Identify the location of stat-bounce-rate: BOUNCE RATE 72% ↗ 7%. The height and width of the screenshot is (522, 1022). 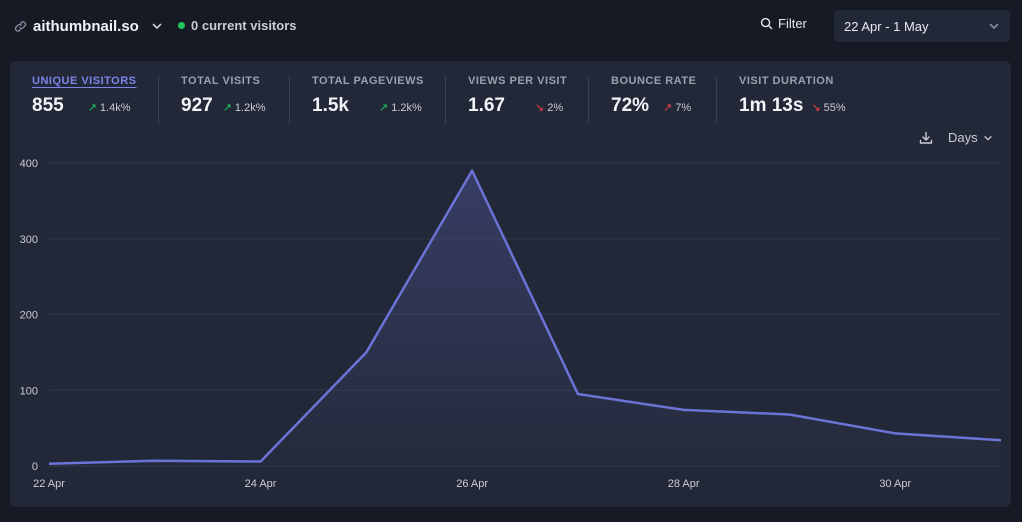
(653, 100).